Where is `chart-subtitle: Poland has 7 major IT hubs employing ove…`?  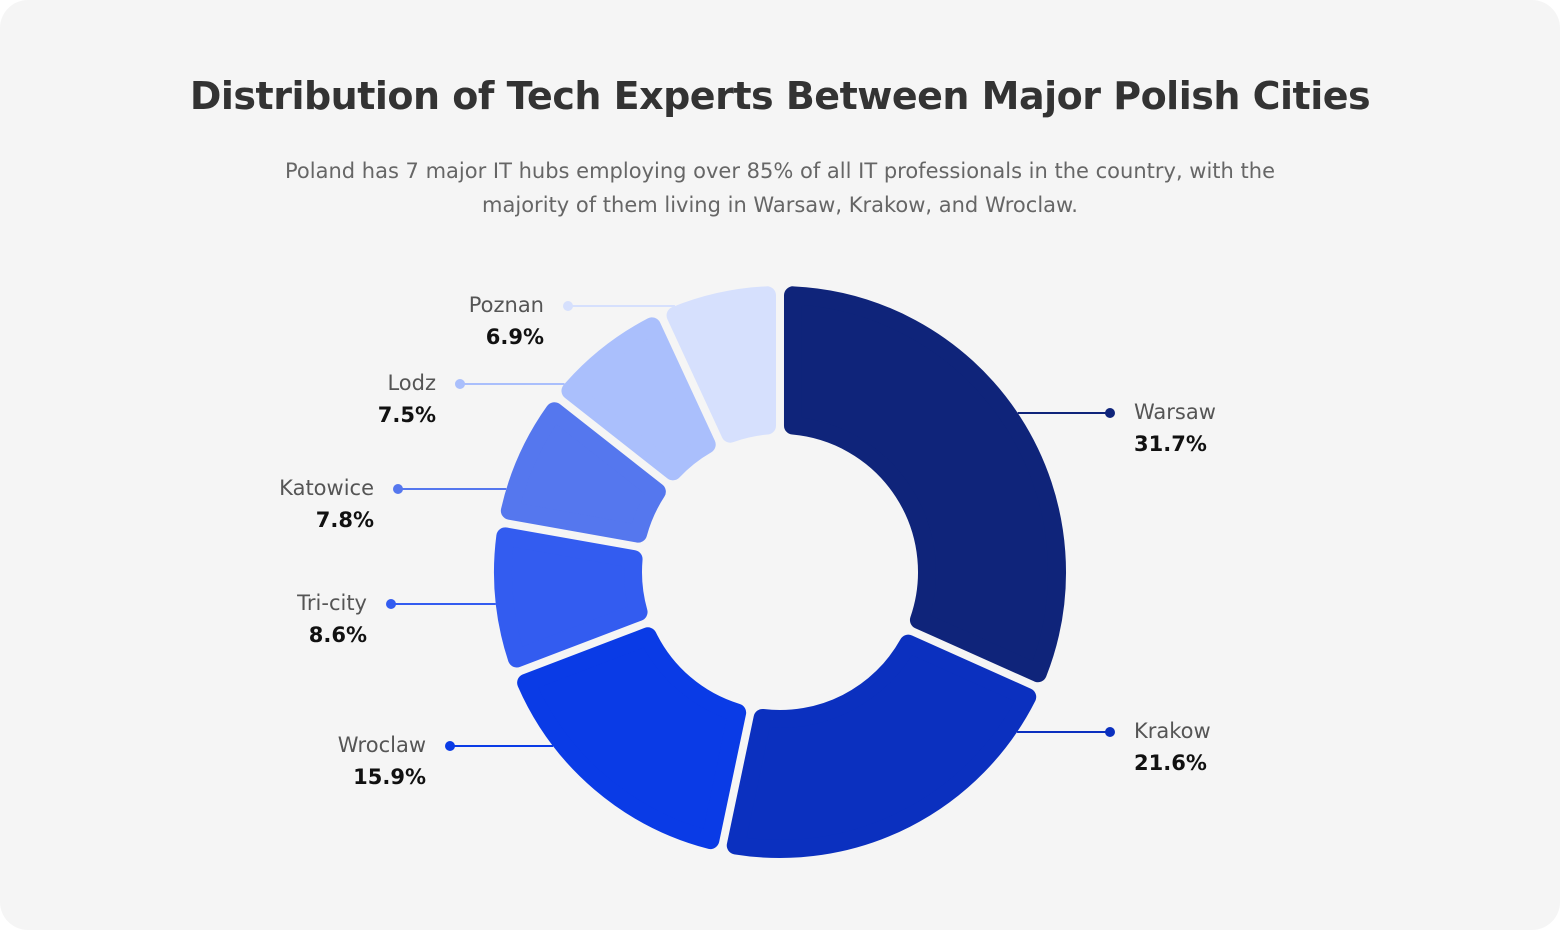
chart-subtitle: Poland has 7 major IT hubs employing ove… is located at coordinates (779, 188).